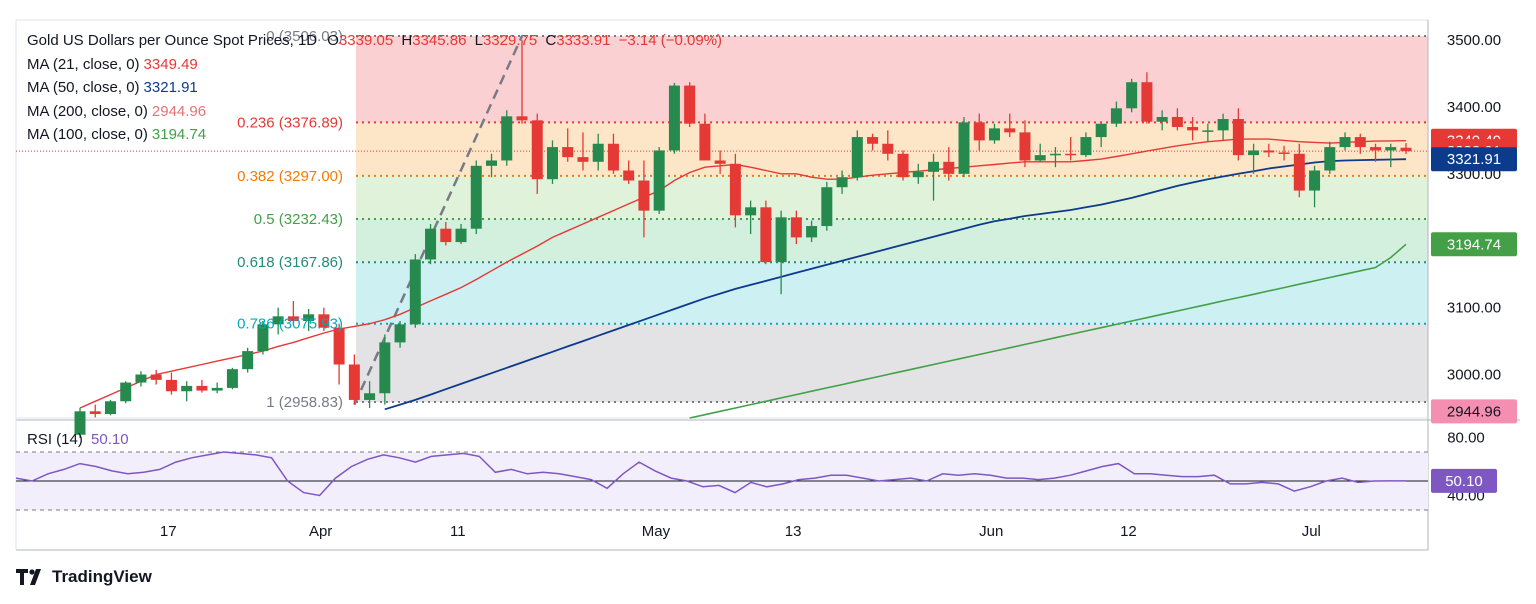 This screenshot has height=604, width=1536. What do you see at coordinates (991, 531) in the screenshot?
I see `x-tick-label: Jun` at bounding box center [991, 531].